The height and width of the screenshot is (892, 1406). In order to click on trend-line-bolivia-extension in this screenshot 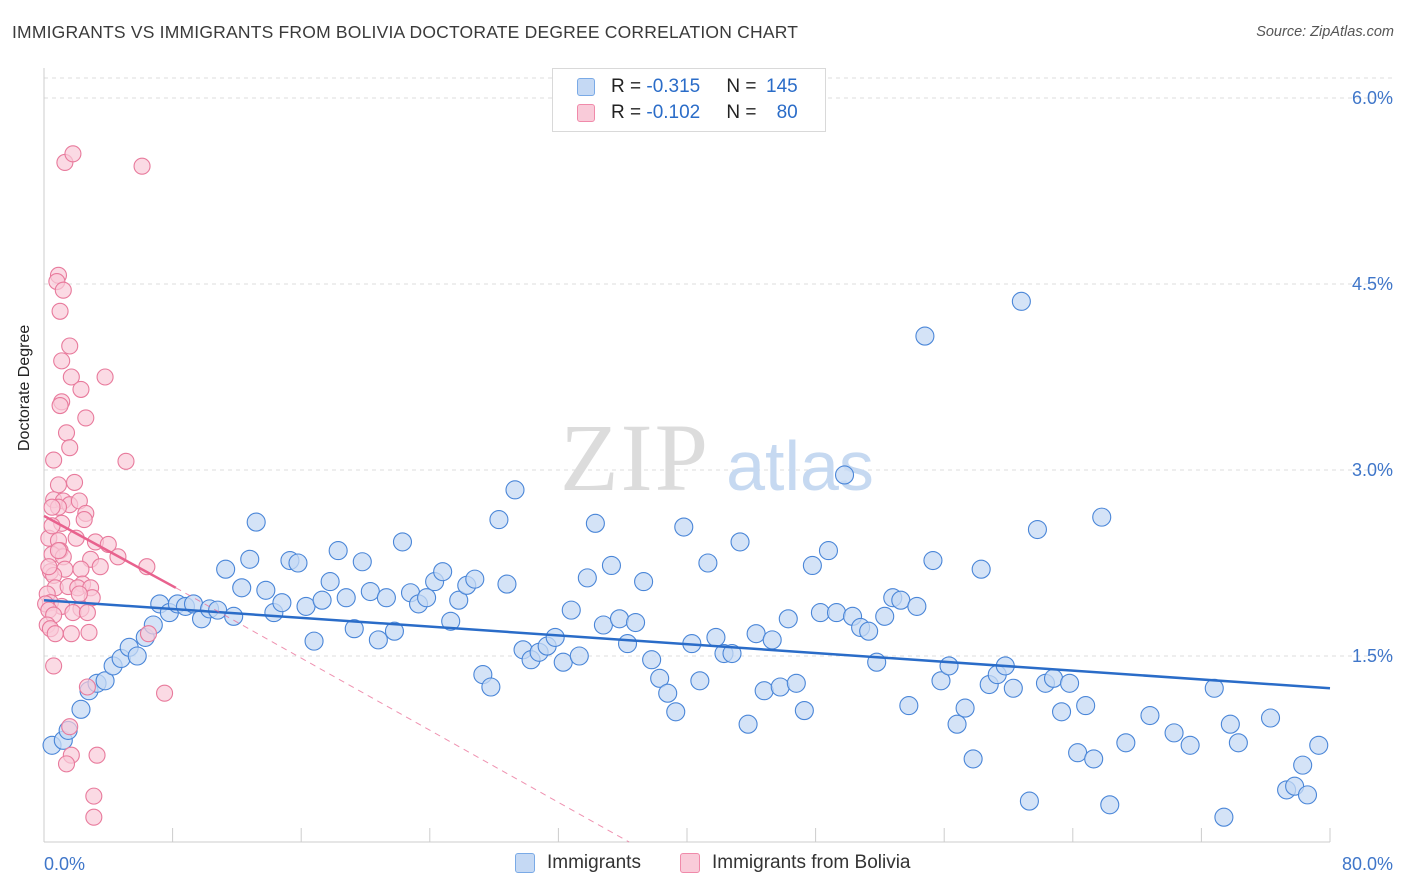, I will do `click(402, 715)`.